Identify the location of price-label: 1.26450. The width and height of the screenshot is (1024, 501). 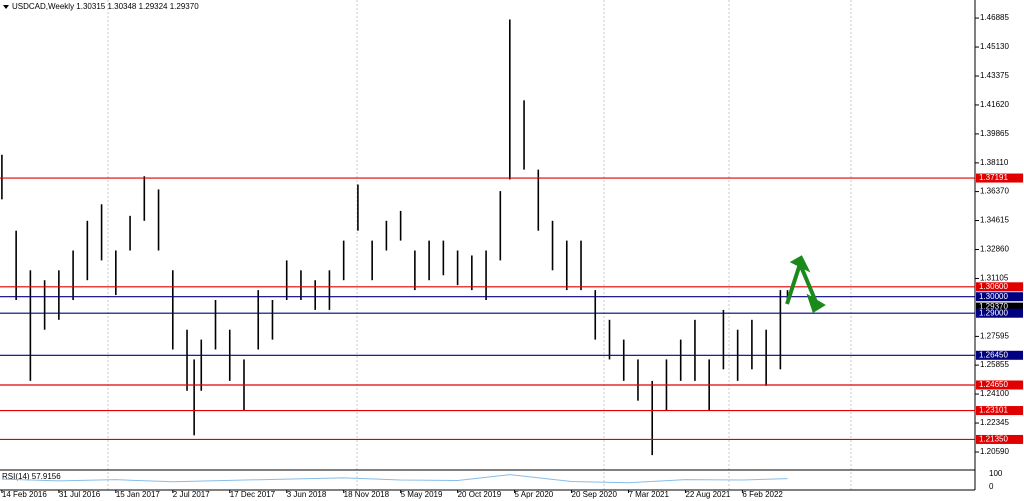
(993, 354).